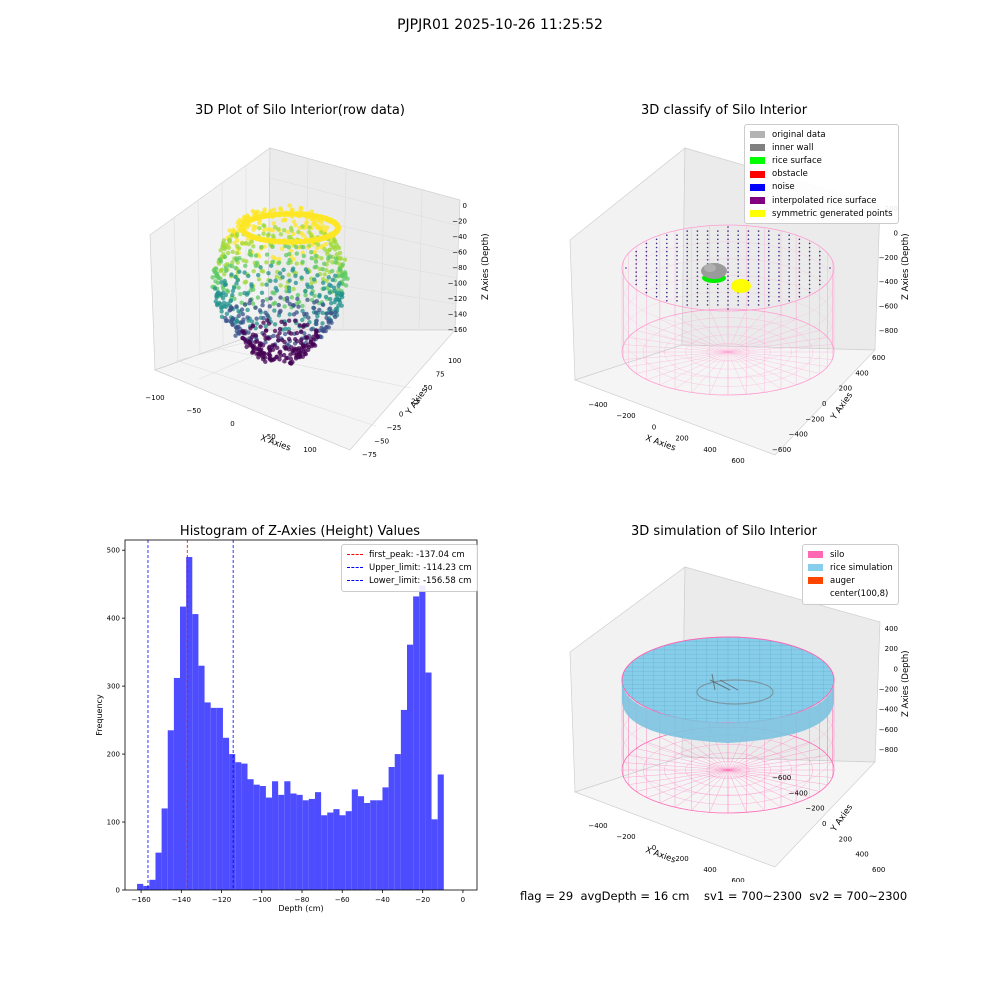  I want to click on legend-entry: rice simulation, so click(850, 567).